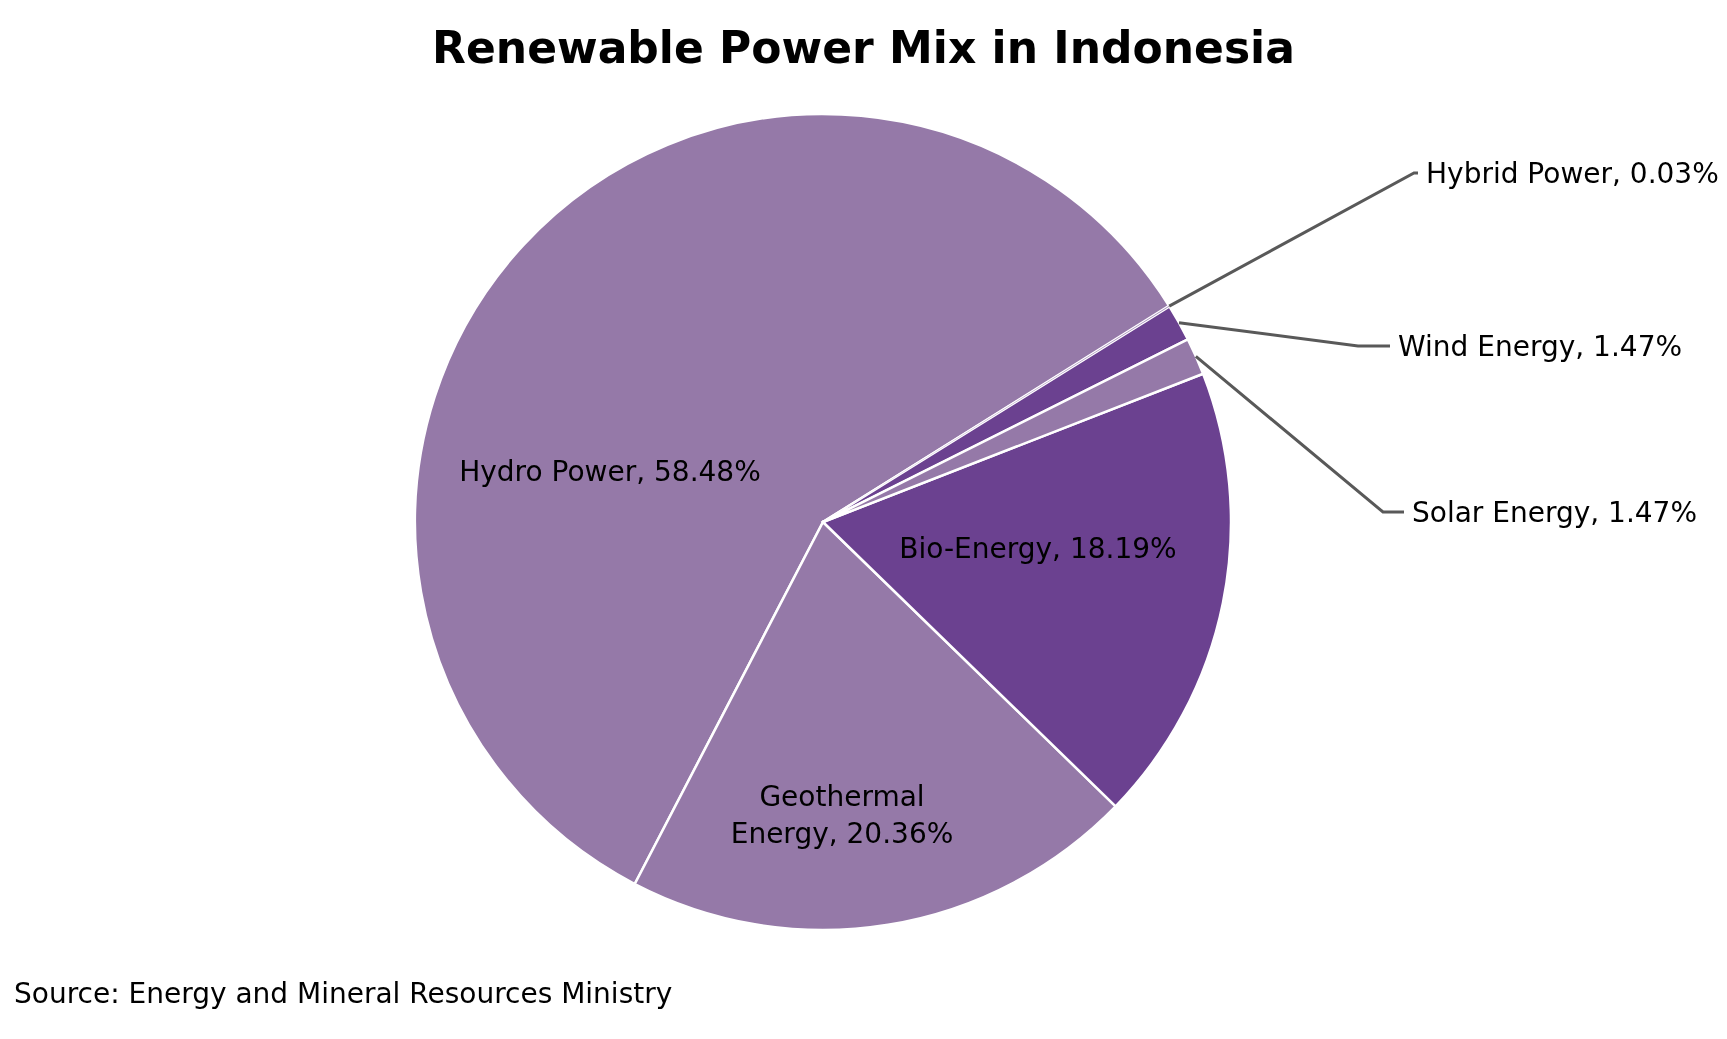 This screenshot has width=1727, height=1039. What do you see at coordinates (1572, 173) in the screenshot?
I see `slice-label: Hybrid Power, 0.03%` at bounding box center [1572, 173].